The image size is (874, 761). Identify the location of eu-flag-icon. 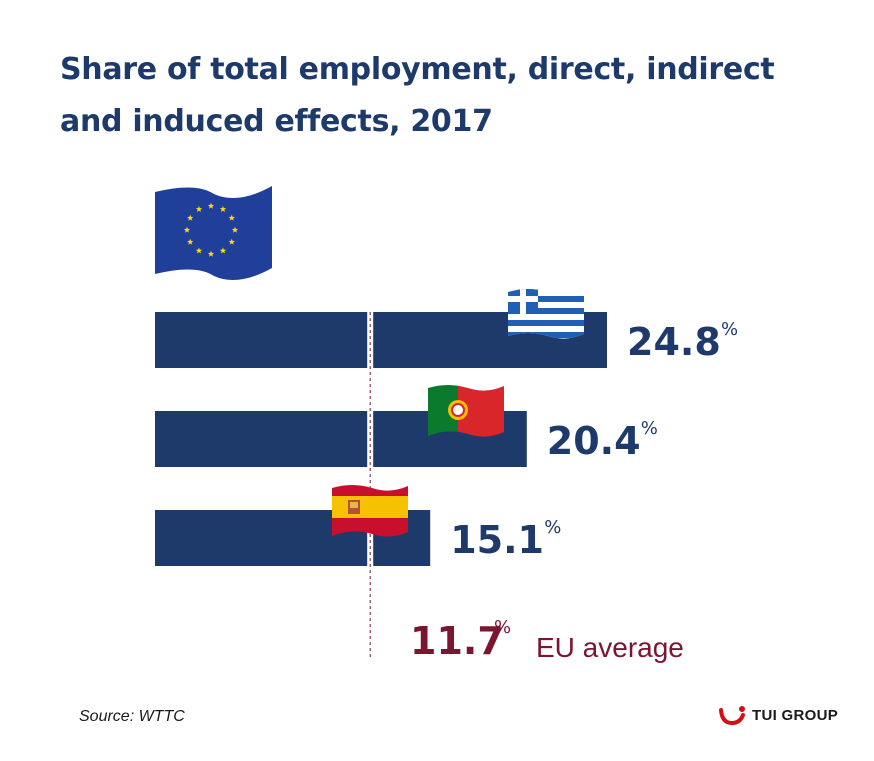
(213, 233).